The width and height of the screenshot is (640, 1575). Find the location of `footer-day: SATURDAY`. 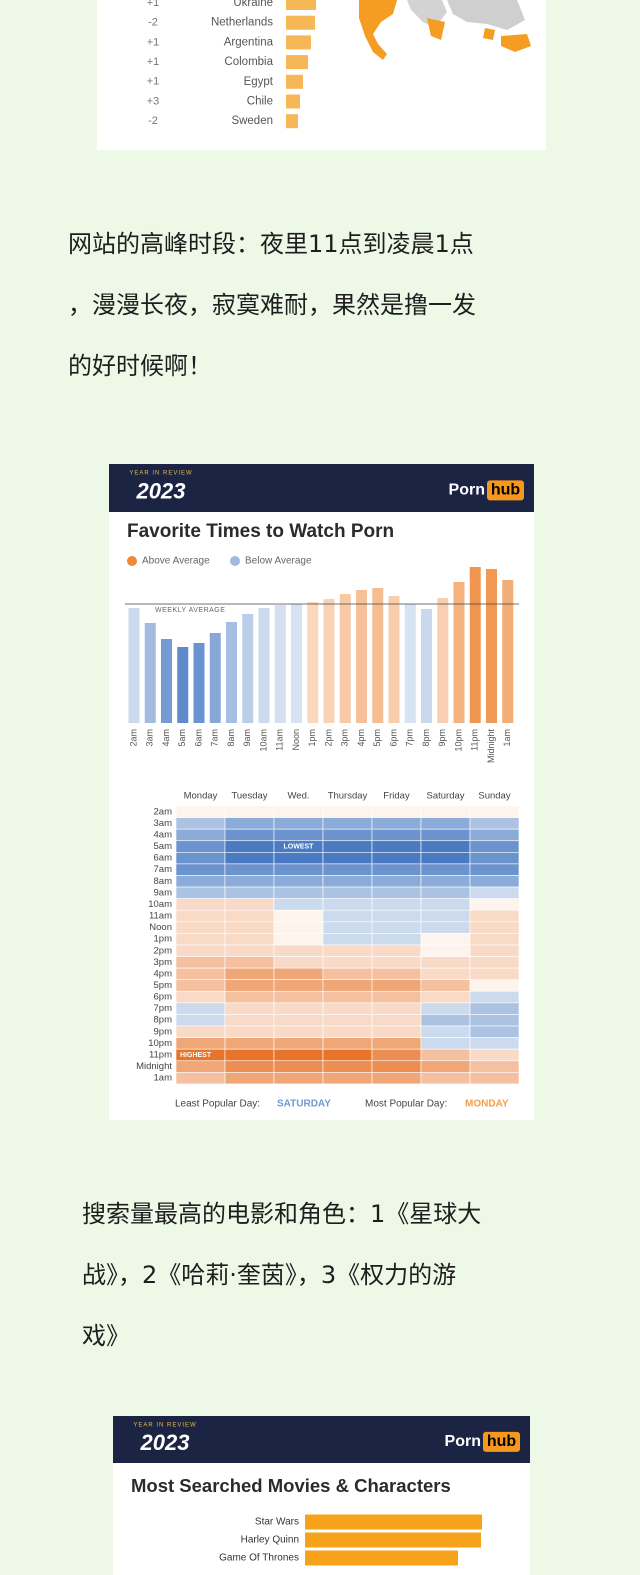

footer-day: SATURDAY is located at coordinates (304, 1104).